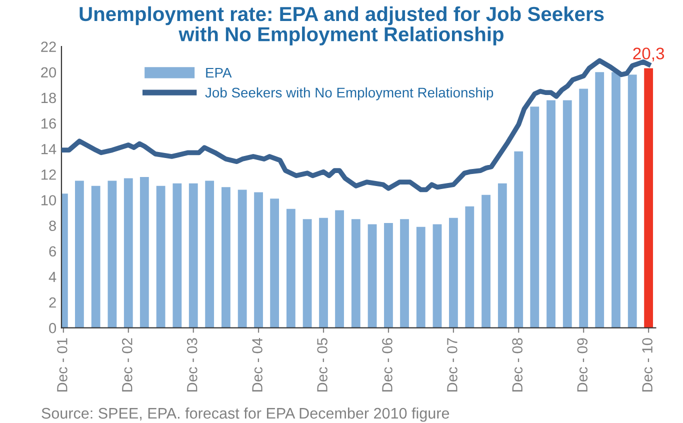  Describe the element at coordinates (48, 72) in the screenshot. I see `y-tick-label: 20` at that location.